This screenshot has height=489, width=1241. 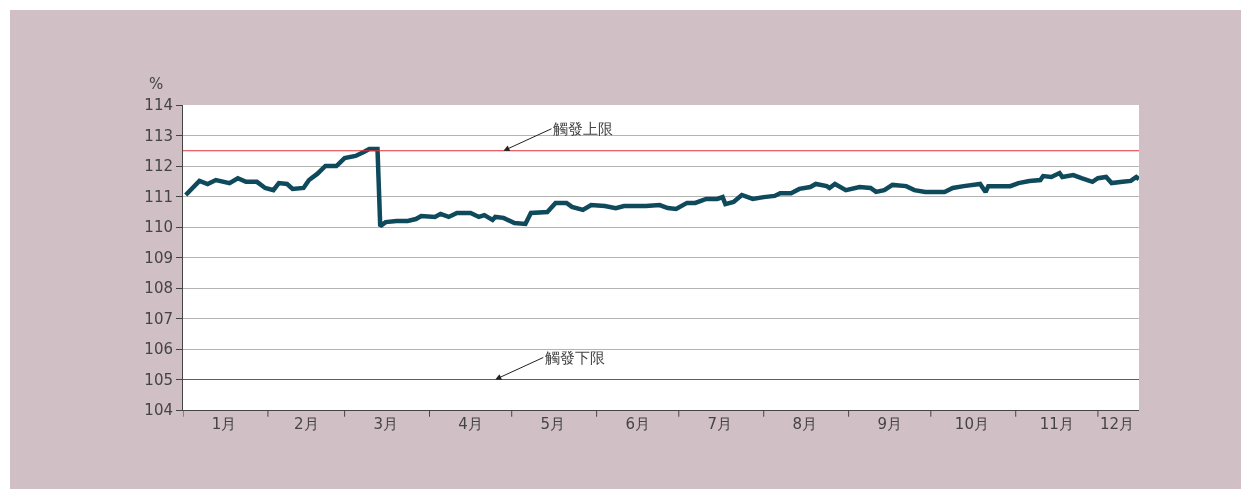 What do you see at coordinates (158, 257) in the screenshot?
I see `y-tick-label: 109` at bounding box center [158, 257].